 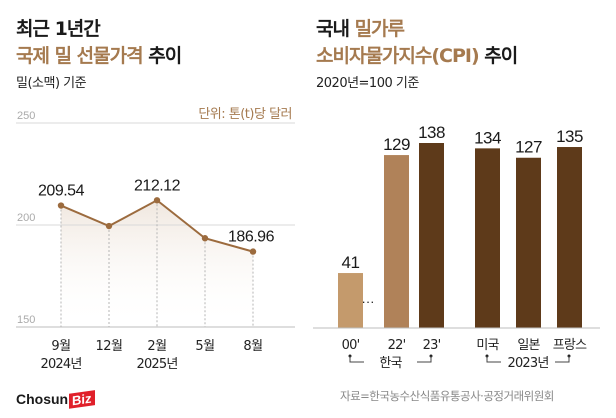 I want to click on right-title-rest: 추이, so click(x=498, y=56).